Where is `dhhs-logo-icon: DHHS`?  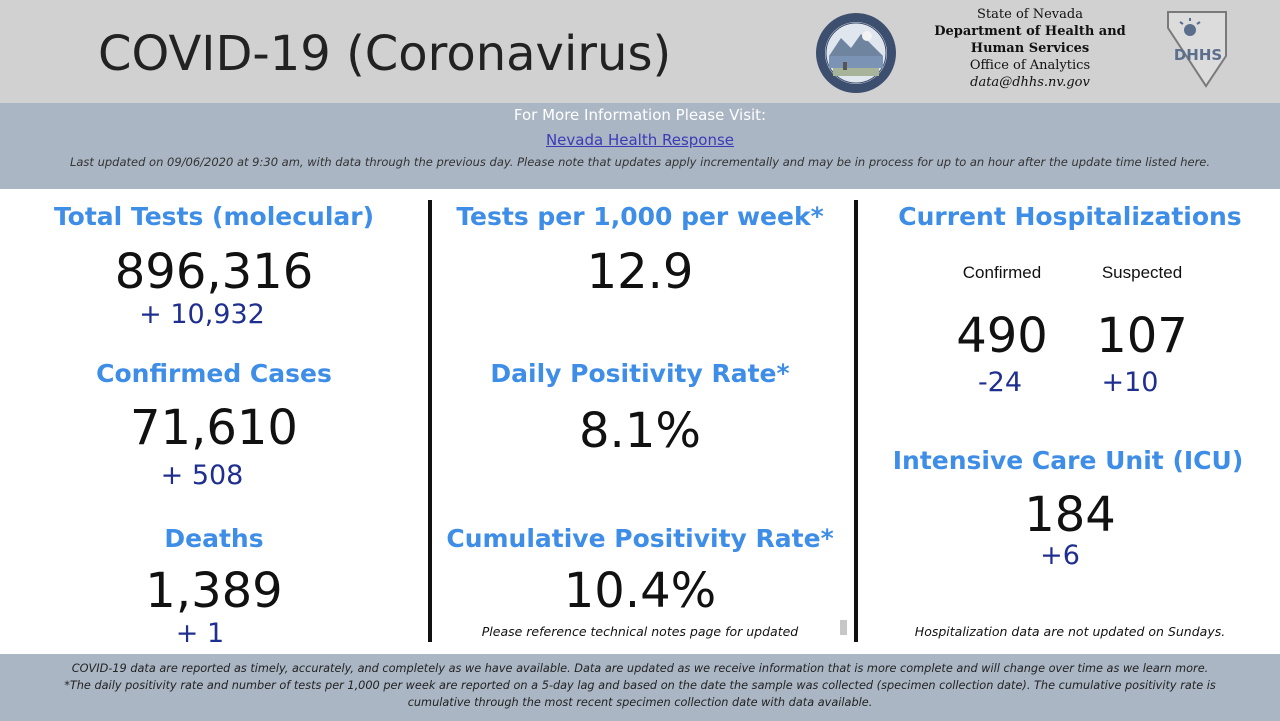 dhhs-logo-icon: DHHS is located at coordinates (1197, 49).